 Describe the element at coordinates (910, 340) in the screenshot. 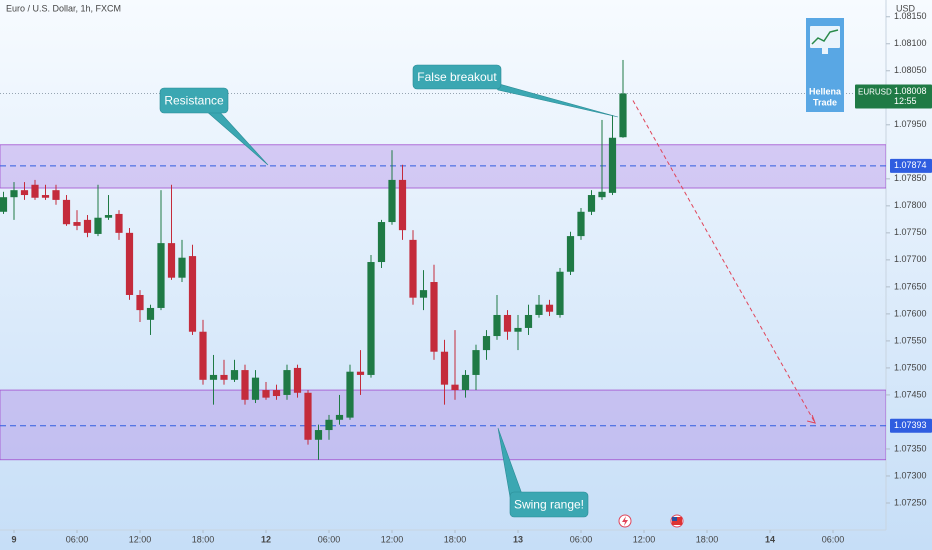

I see `y-tick-label: 1.07550` at that location.